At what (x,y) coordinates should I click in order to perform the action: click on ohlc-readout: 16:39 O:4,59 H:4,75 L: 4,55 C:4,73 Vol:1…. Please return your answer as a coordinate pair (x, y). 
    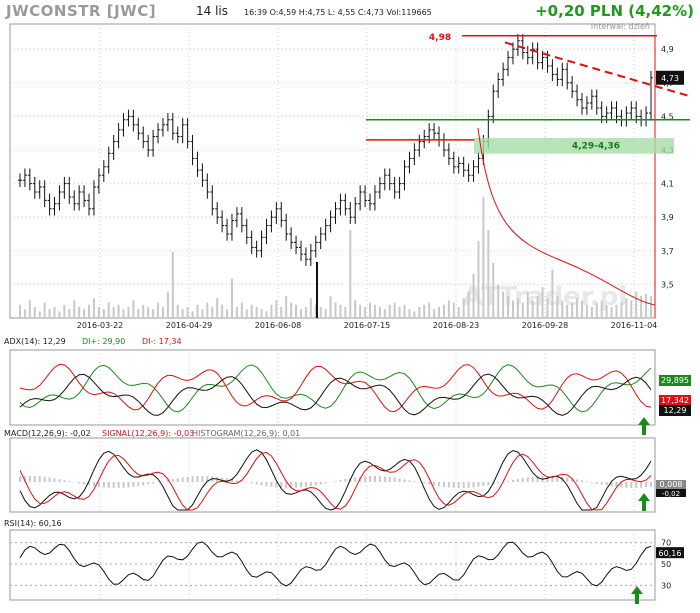
    Looking at the image, I should click on (338, 12).